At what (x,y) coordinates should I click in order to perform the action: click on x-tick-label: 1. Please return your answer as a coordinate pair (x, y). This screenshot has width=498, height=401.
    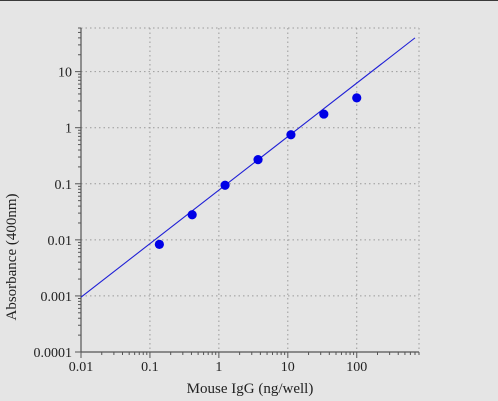
    Looking at the image, I should click on (218, 367).